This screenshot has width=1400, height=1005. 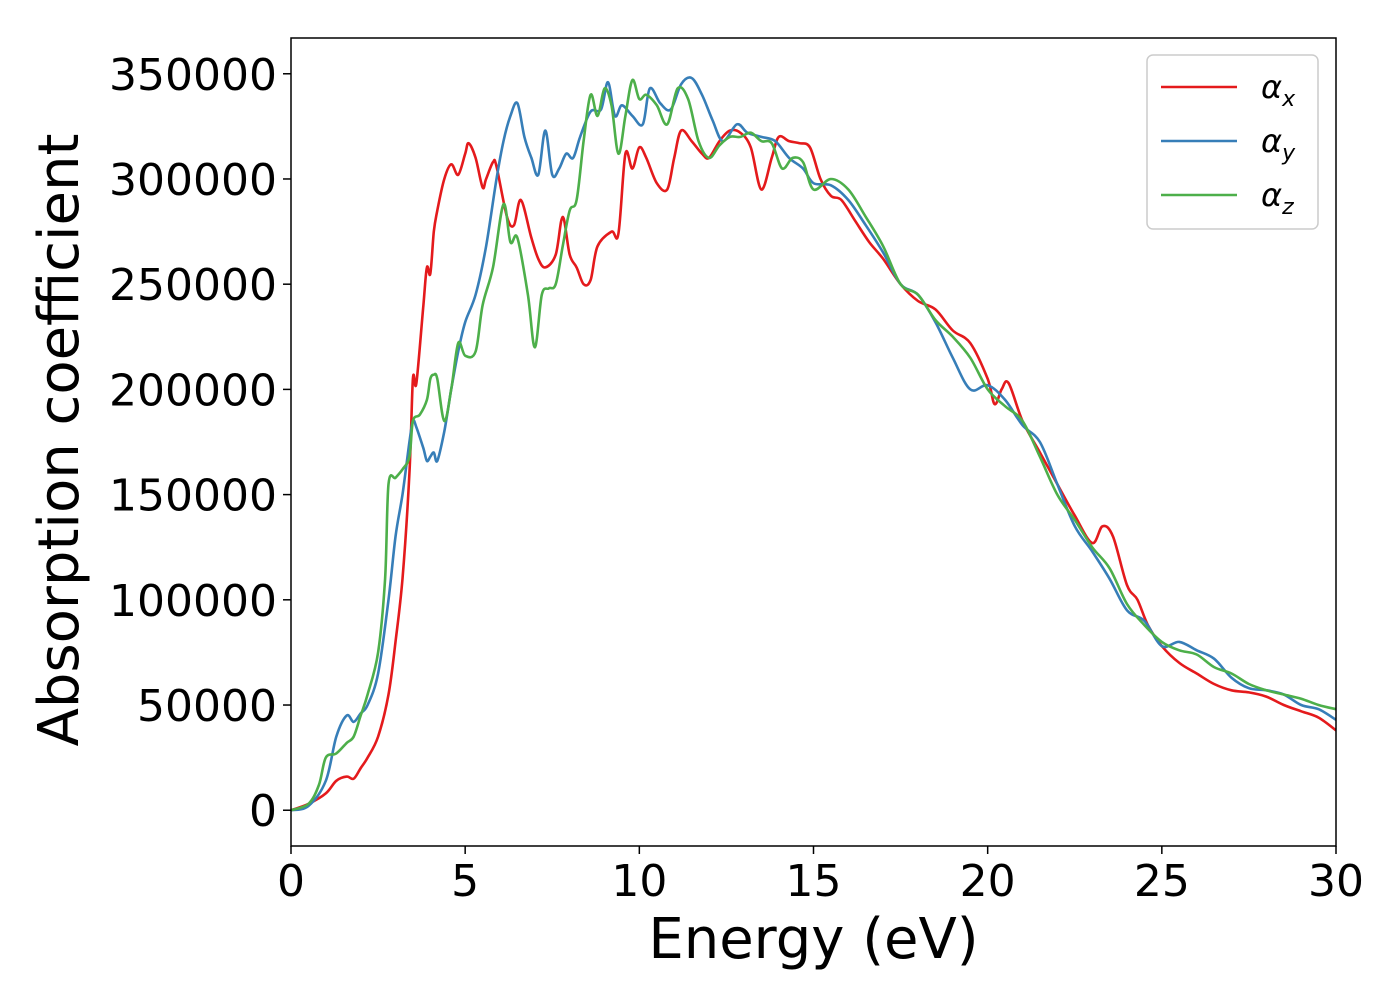 I want to click on x-tick-label: 0, so click(x=291, y=881).